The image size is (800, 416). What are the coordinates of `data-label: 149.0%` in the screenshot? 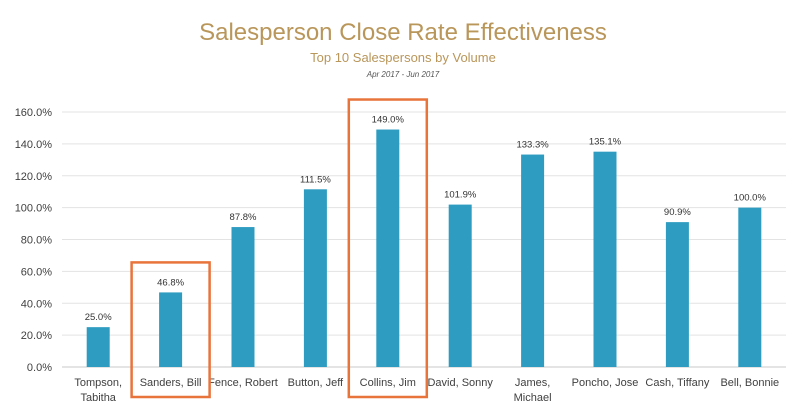 It's located at (388, 120).